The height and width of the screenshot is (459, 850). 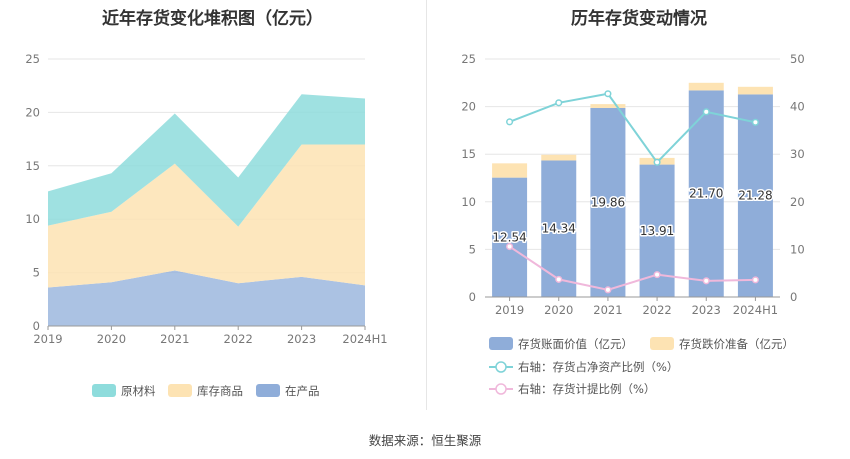 What do you see at coordinates (302, 391) in the screenshot?
I see `left-legend-label: 在产品` at bounding box center [302, 391].